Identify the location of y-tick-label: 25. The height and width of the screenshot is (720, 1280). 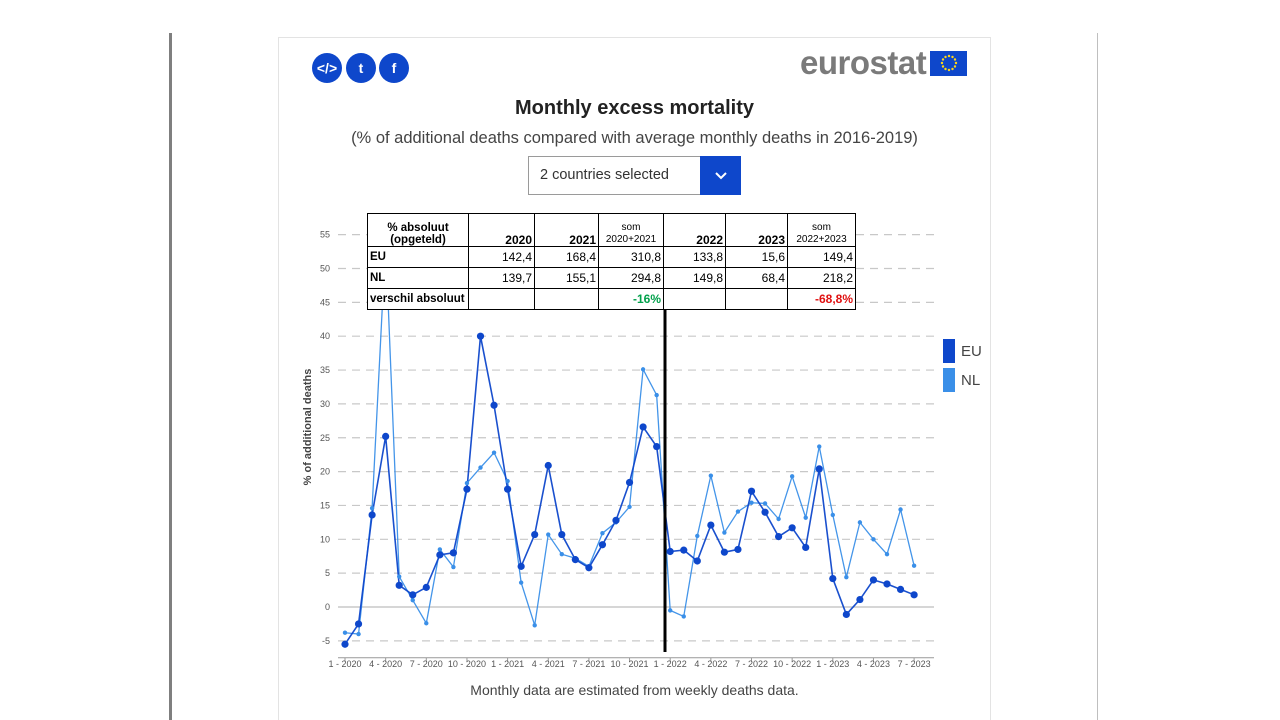
(325, 438).